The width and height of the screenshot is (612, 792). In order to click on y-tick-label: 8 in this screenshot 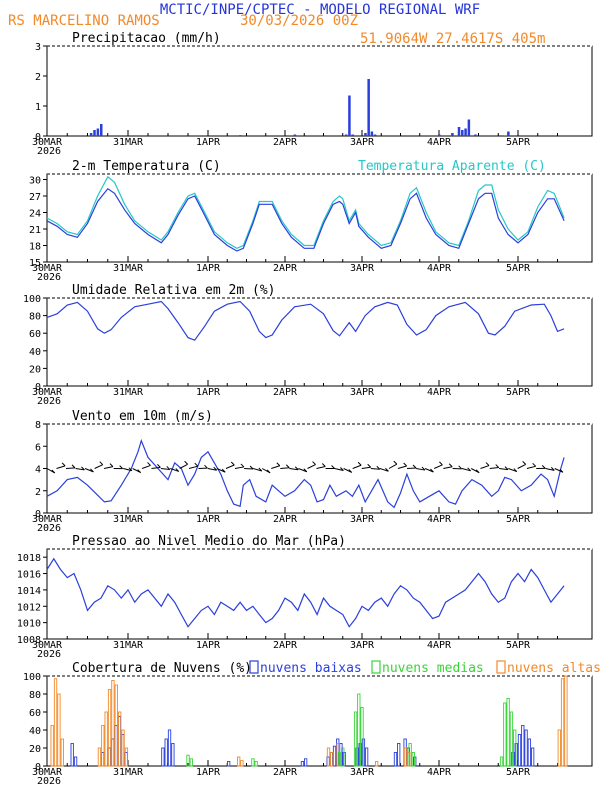, I will do `click(38, 425)`.